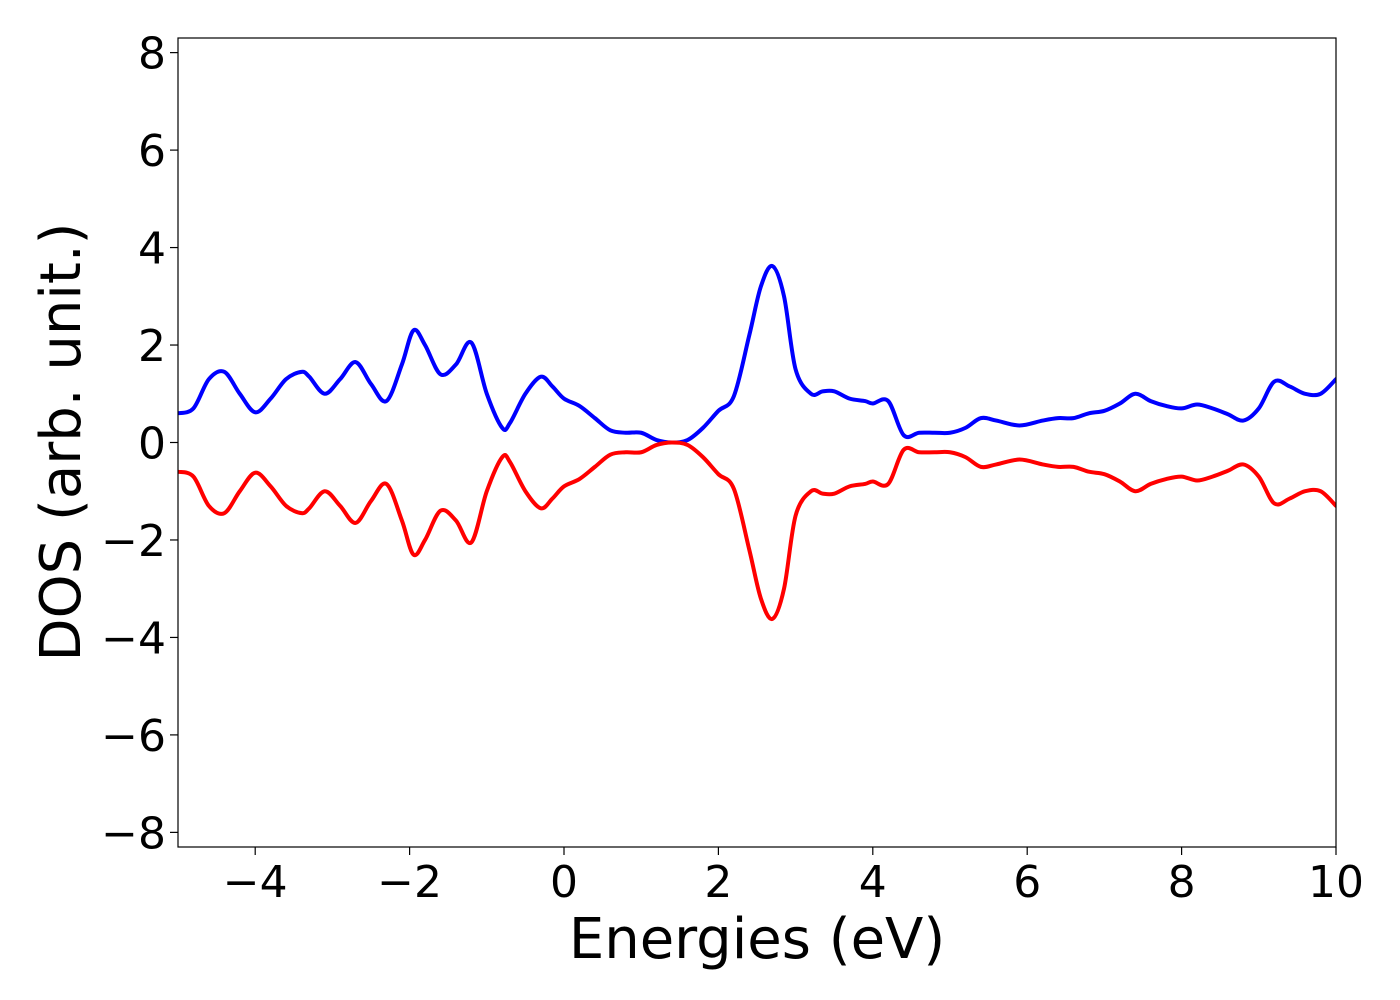 The image size is (1400, 1000). I want to click on y-axis: 8 6 4 2 0 −2 −4 −6 −8, so click(139, 444).